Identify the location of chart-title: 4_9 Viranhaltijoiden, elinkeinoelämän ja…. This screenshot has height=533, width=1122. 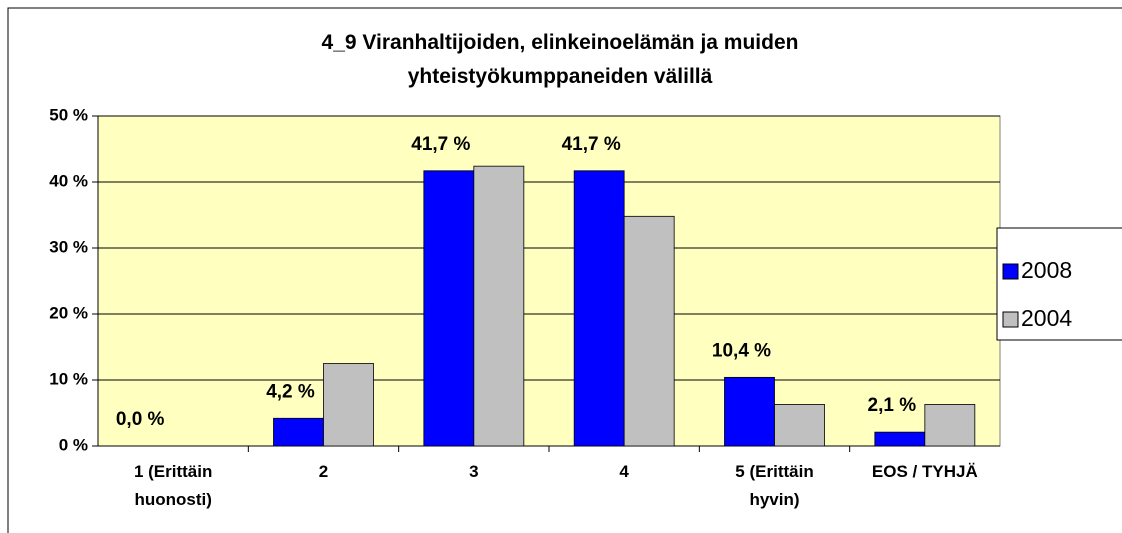
(560, 59).